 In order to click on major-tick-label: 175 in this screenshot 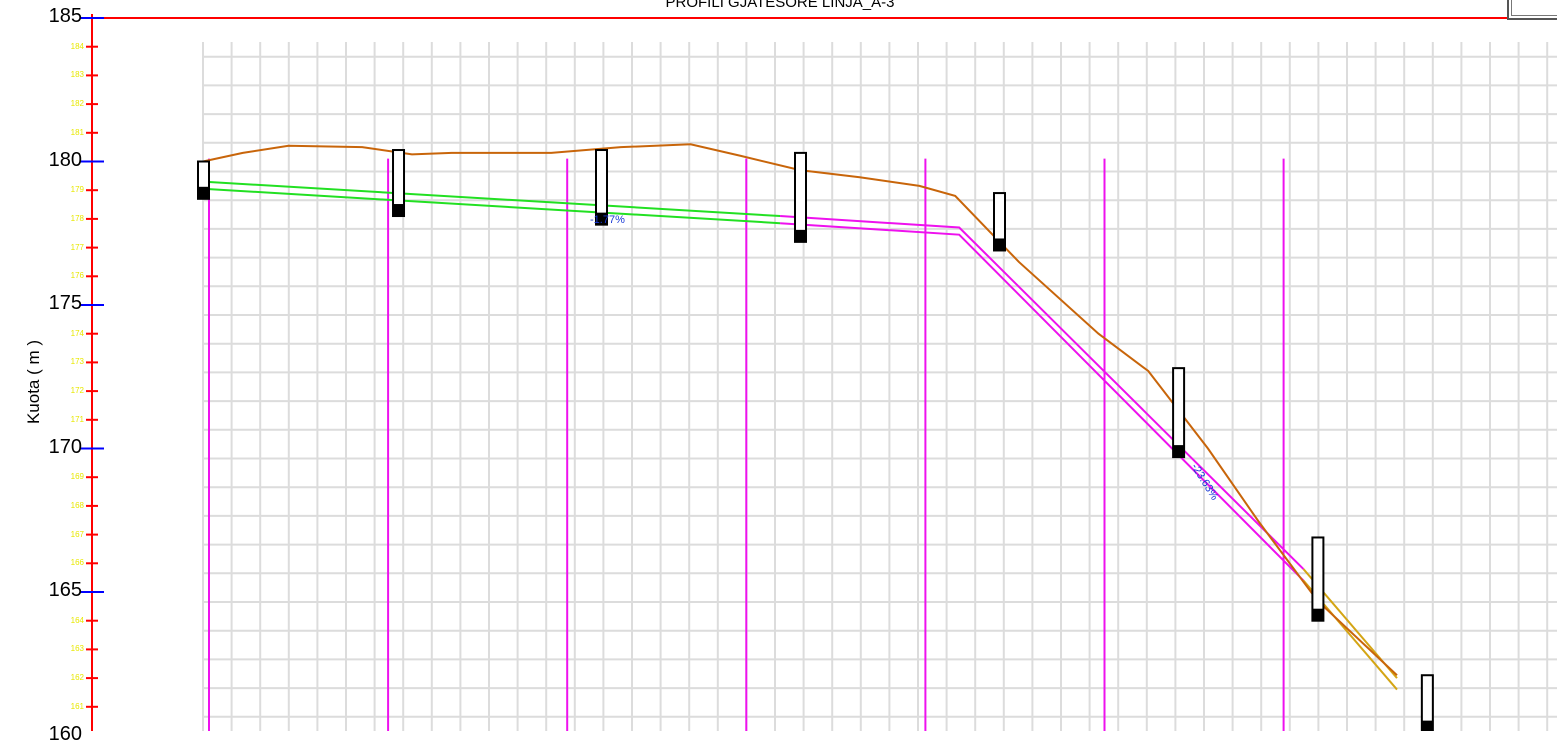, I will do `click(65, 303)`.